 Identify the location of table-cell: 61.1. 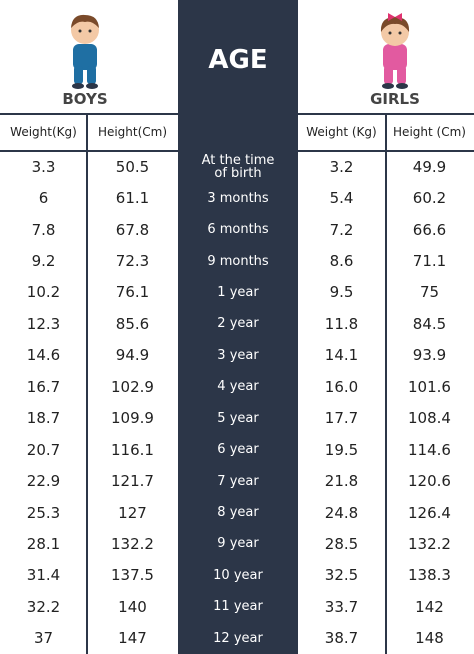
(132, 198).